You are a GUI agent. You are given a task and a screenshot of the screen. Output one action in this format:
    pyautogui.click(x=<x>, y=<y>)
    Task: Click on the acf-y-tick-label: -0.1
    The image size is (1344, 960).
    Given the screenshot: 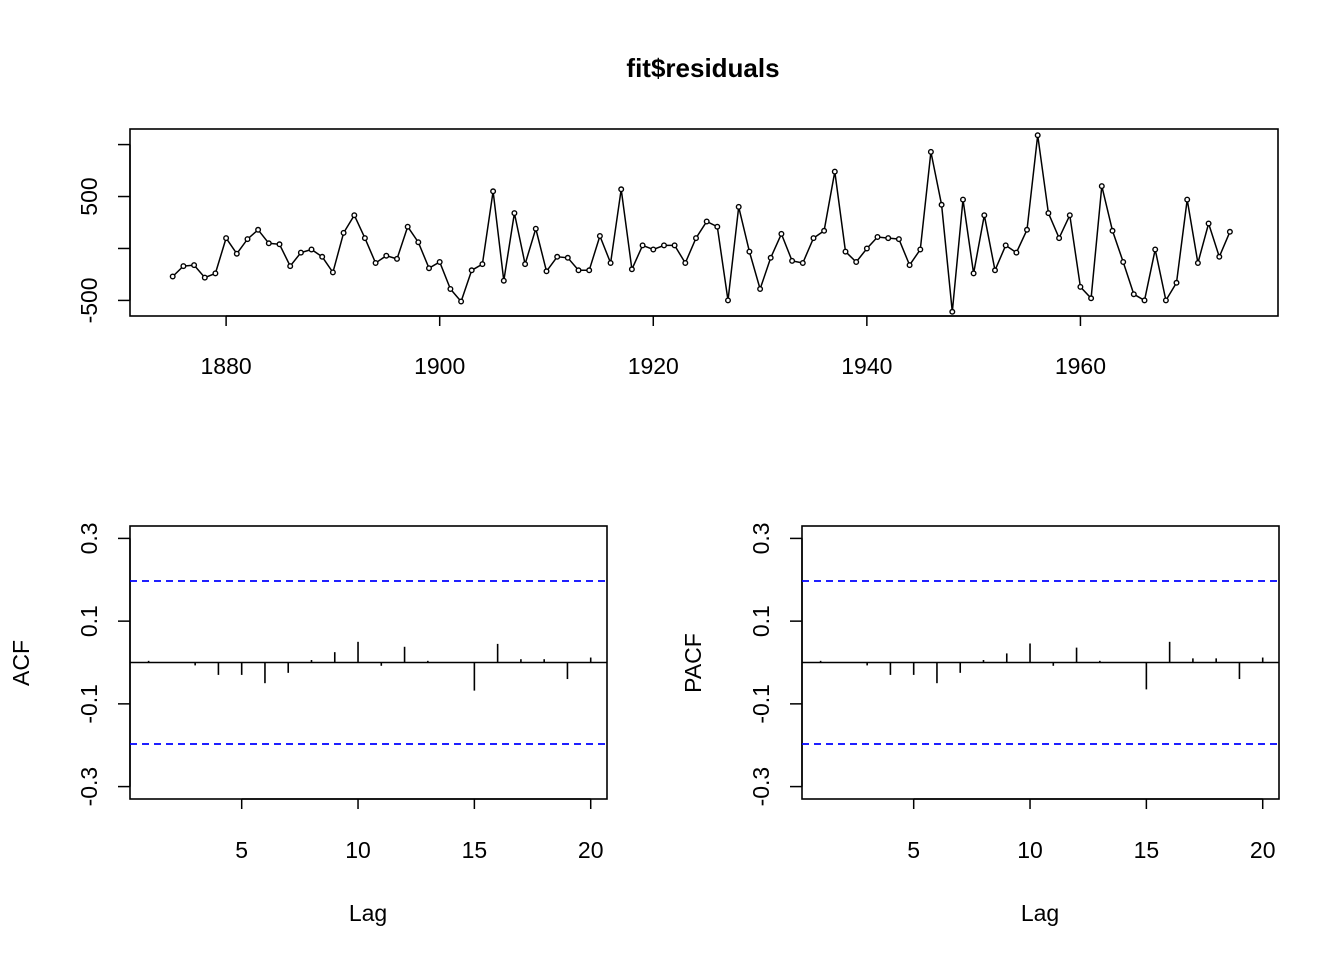 What is the action you would take?
    pyautogui.click(x=89, y=704)
    